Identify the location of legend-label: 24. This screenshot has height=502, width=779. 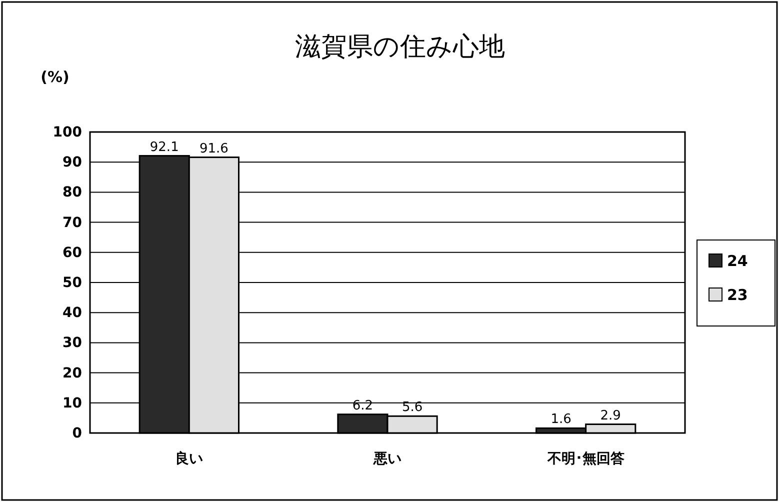
(737, 261).